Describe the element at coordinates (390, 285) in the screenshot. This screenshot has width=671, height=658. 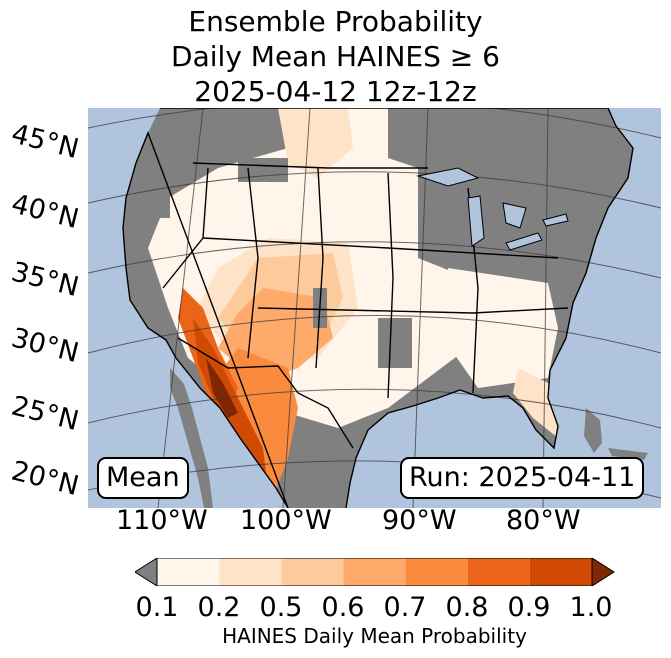
I see `state-line-central` at that location.